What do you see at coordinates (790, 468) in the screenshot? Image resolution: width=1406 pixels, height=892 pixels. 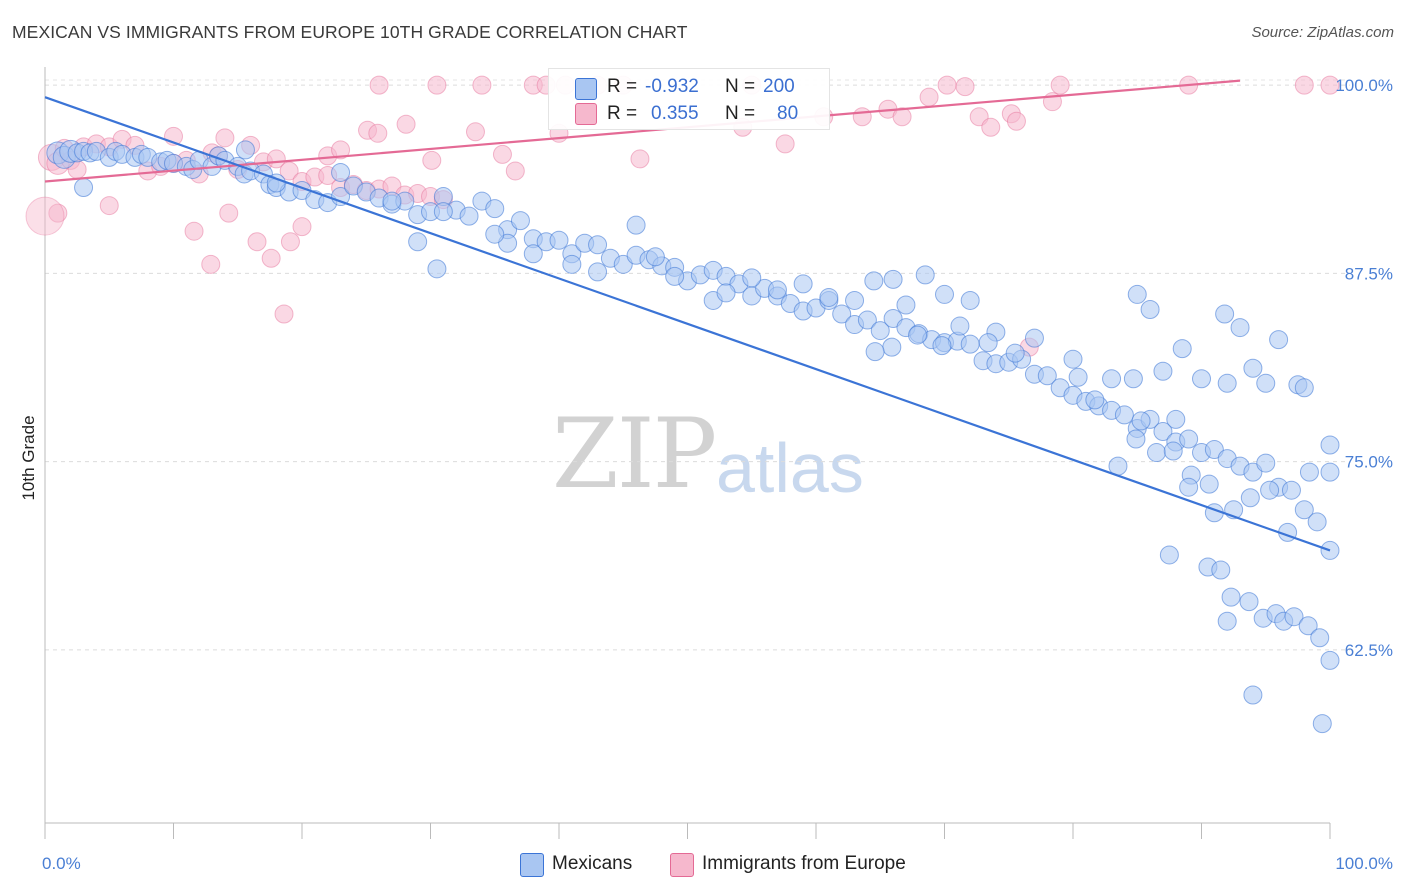 I see `watermark-atlas: atlas` at bounding box center [790, 468].